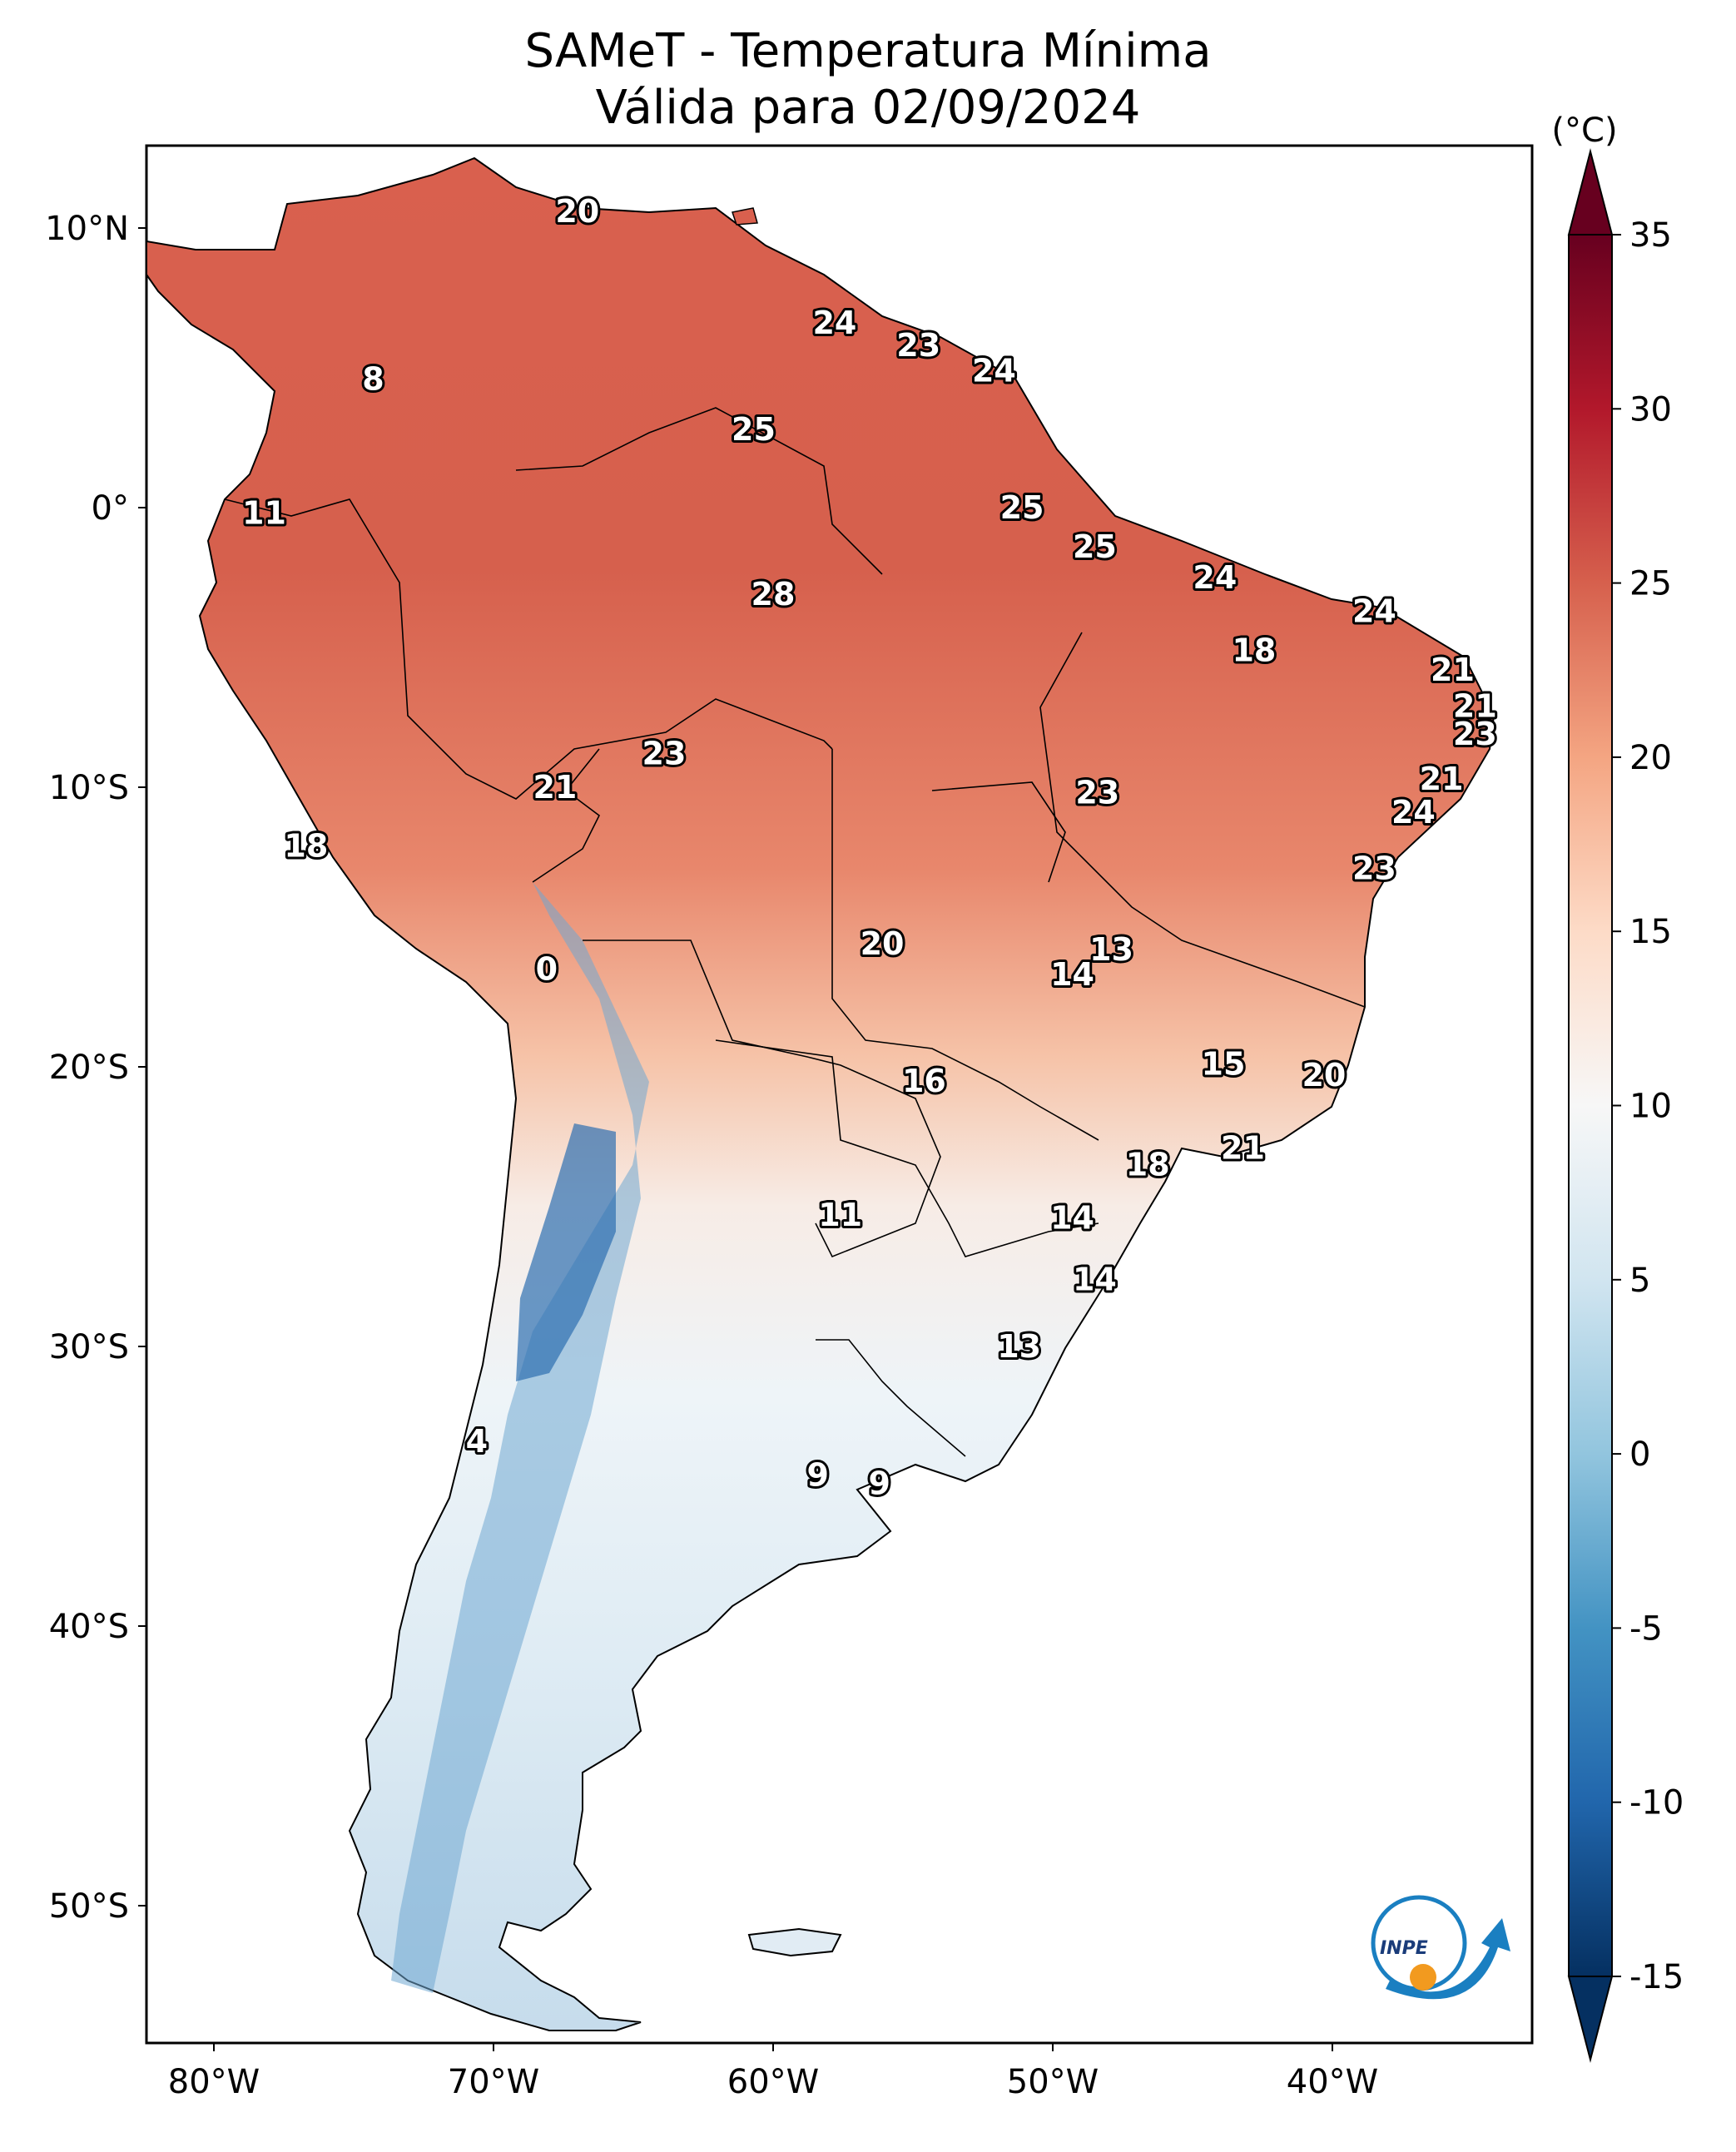  I want to click on andes-core, so click(566, 1252).